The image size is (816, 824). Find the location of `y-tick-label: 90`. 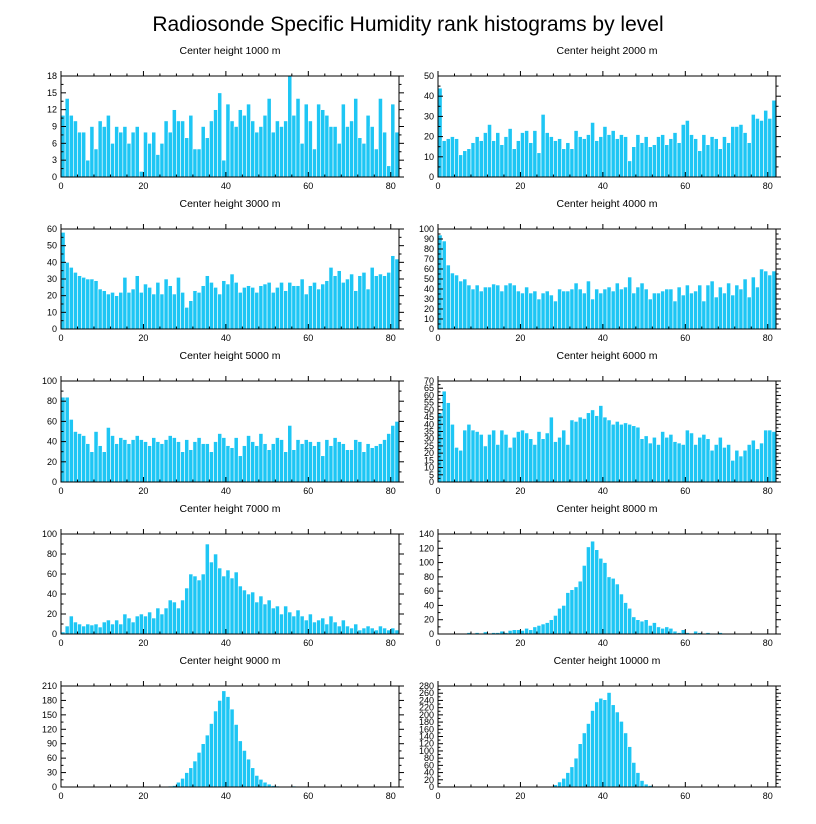

y-tick-label: 90 is located at coordinates (52, 744).